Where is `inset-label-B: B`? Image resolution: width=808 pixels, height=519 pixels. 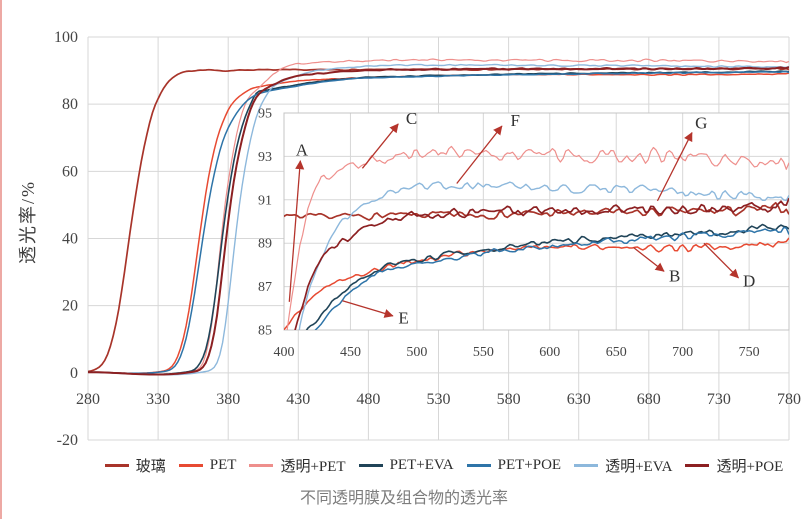 inset-label-B: B is located at coordinates (674, 275).